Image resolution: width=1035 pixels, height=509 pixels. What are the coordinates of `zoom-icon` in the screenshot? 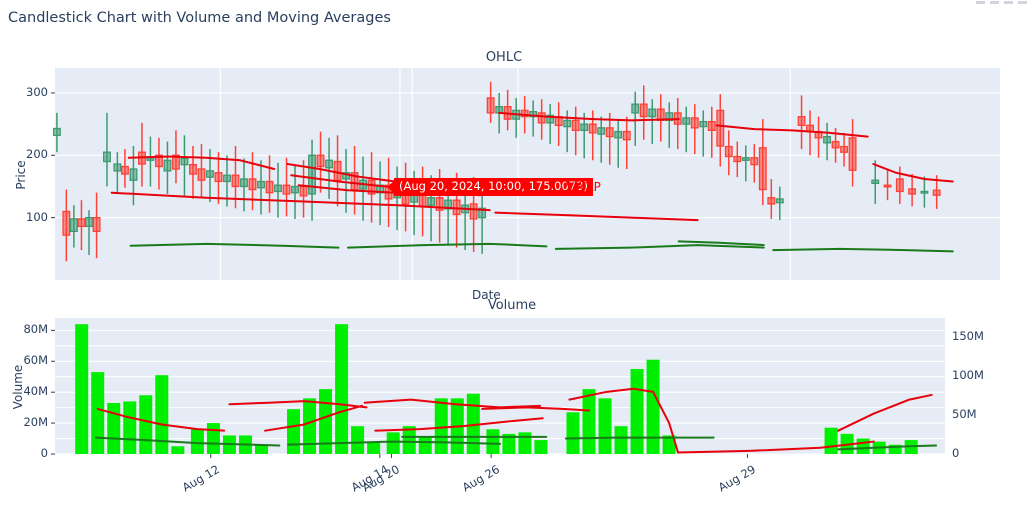 It's located at (994, 2).